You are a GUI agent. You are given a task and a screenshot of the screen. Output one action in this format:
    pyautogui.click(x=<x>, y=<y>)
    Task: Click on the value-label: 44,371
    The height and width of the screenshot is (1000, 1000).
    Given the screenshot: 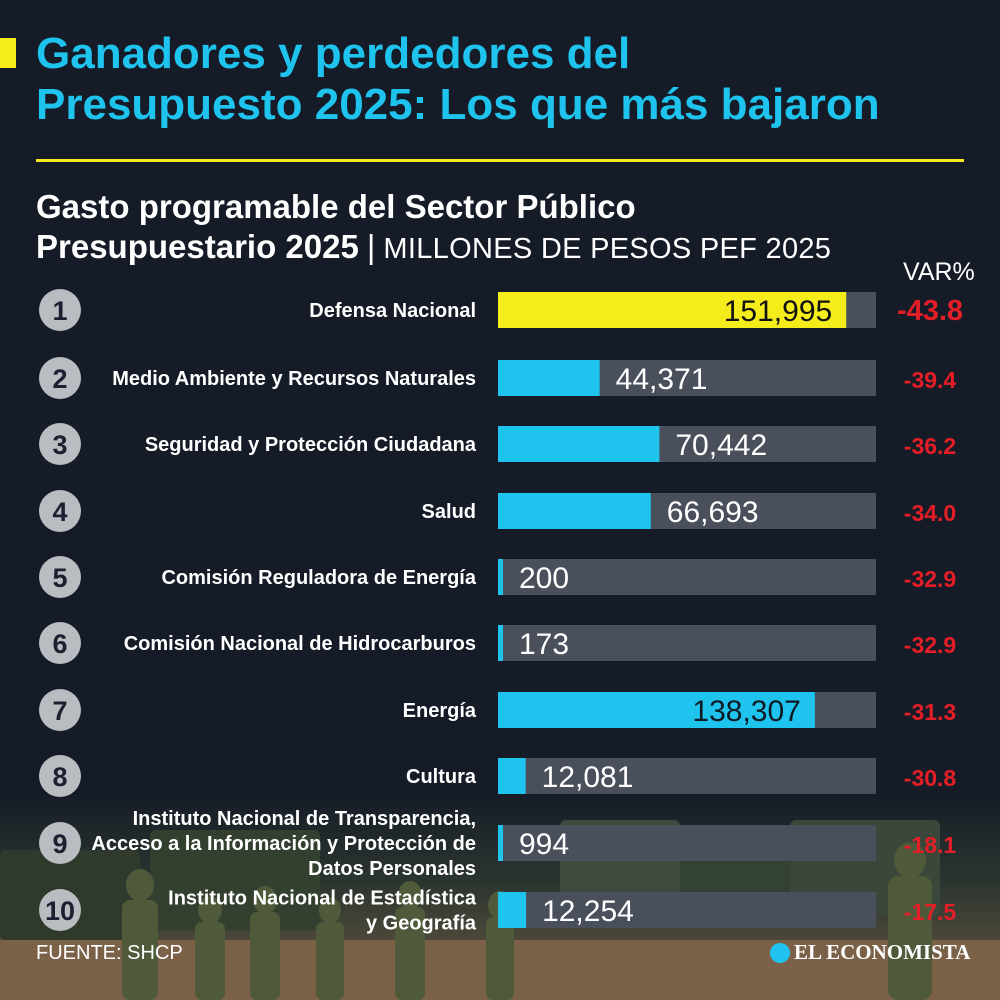 What is the action you would take?
    pyautogui.click(x=662, y=379)
    